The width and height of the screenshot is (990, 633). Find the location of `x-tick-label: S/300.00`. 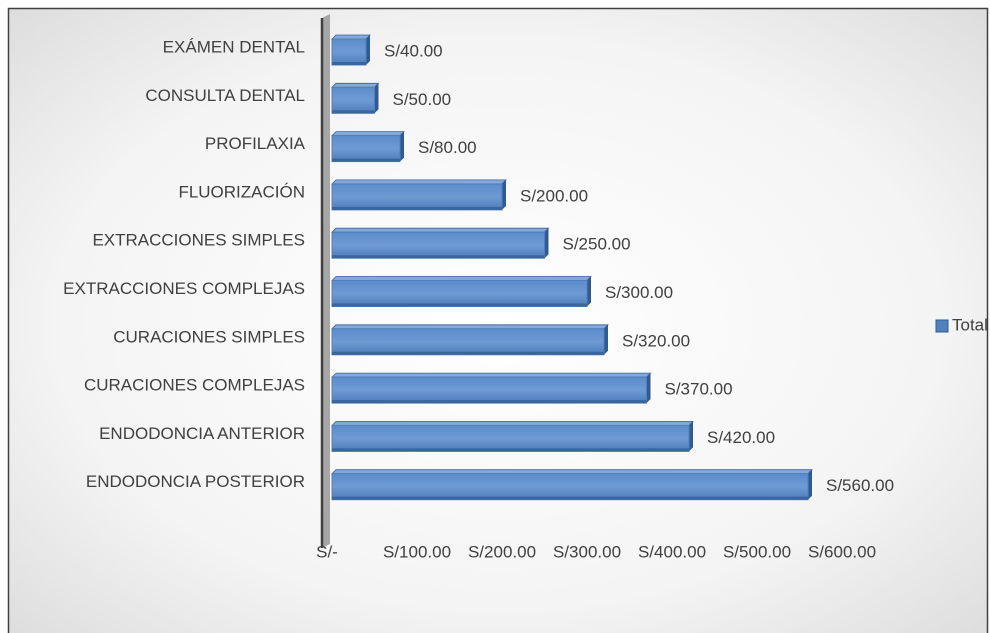

x-tick-label: S/300.00 is located at coordinates (587, 551).